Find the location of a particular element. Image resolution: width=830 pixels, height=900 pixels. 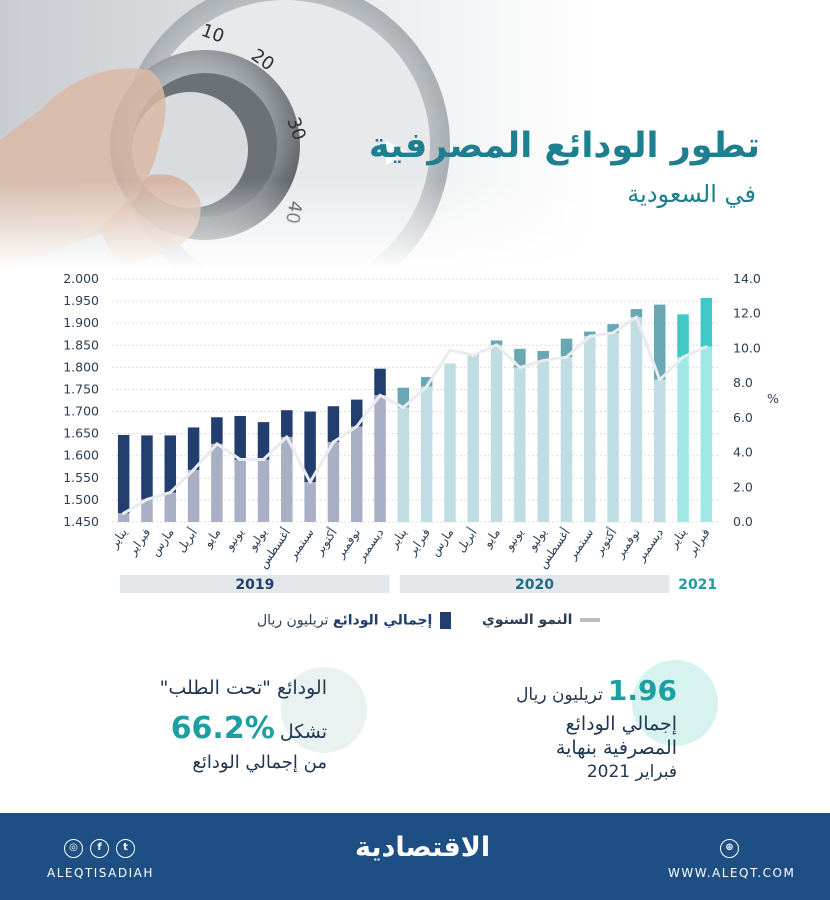

web-icon: ⊕ is located at coordinates (729, 848).